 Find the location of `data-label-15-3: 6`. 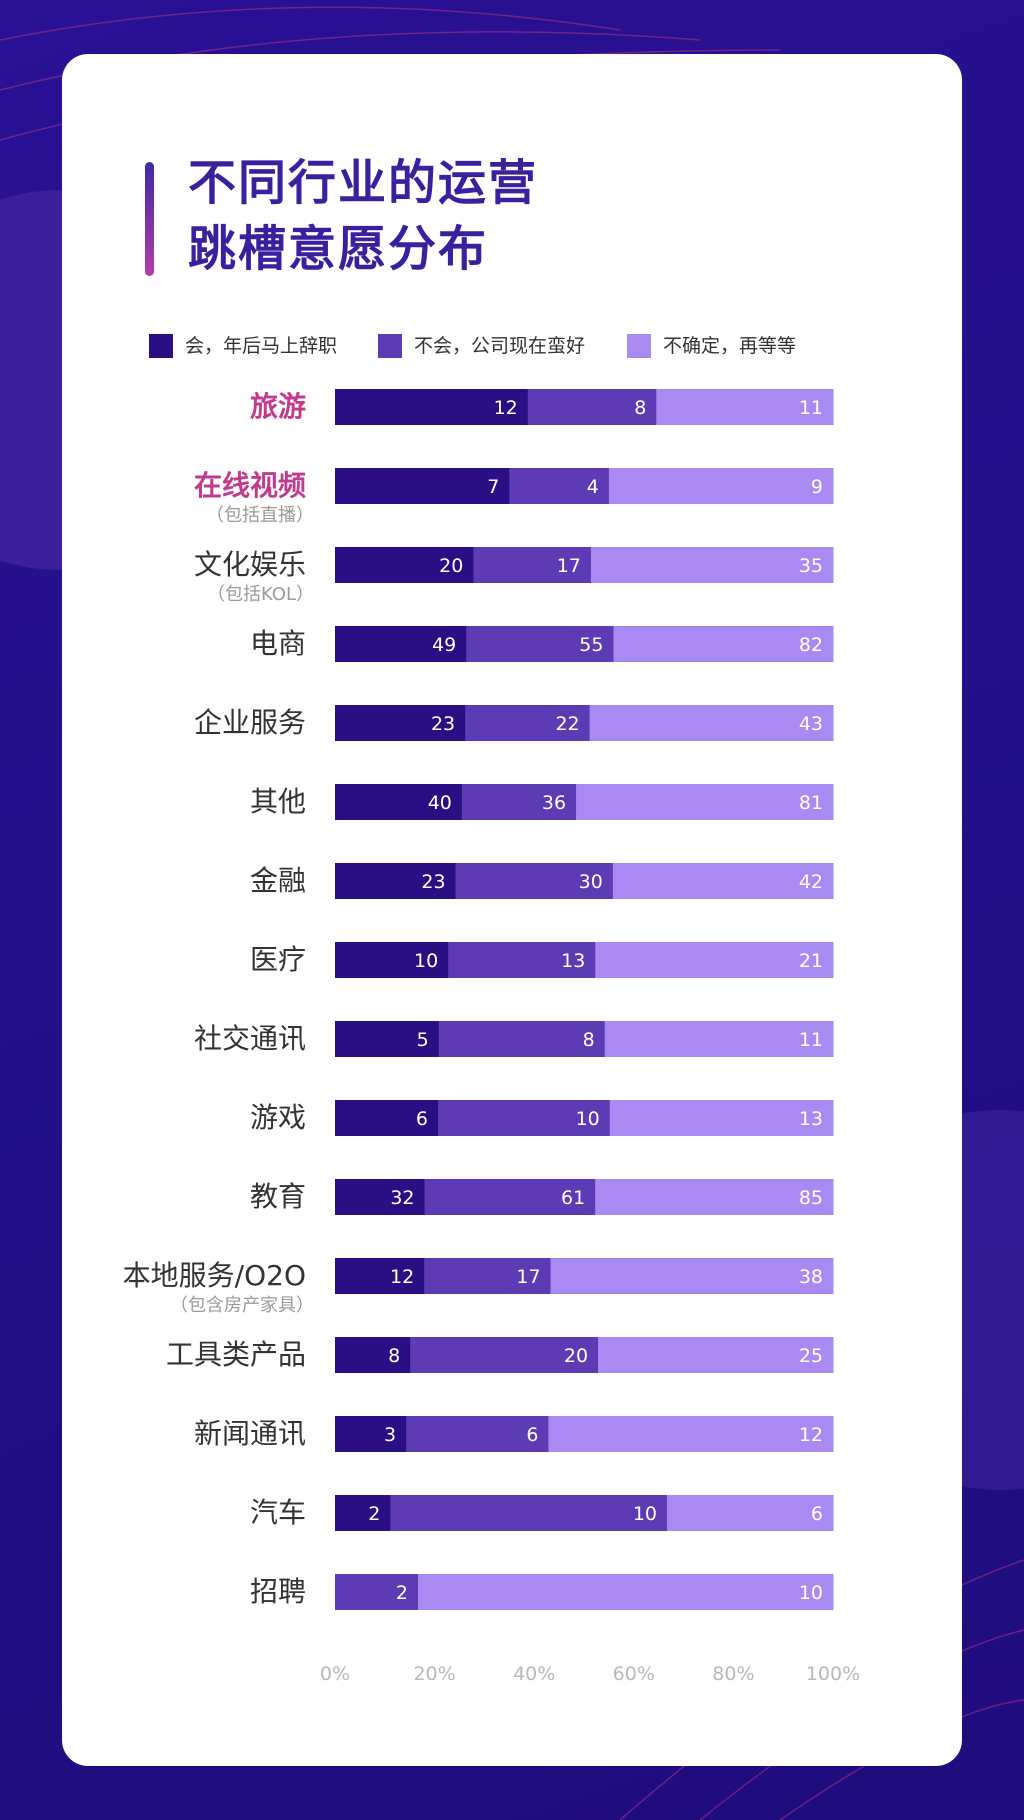

data-label-15-3: 6 is located at coordinates (817, 1514).